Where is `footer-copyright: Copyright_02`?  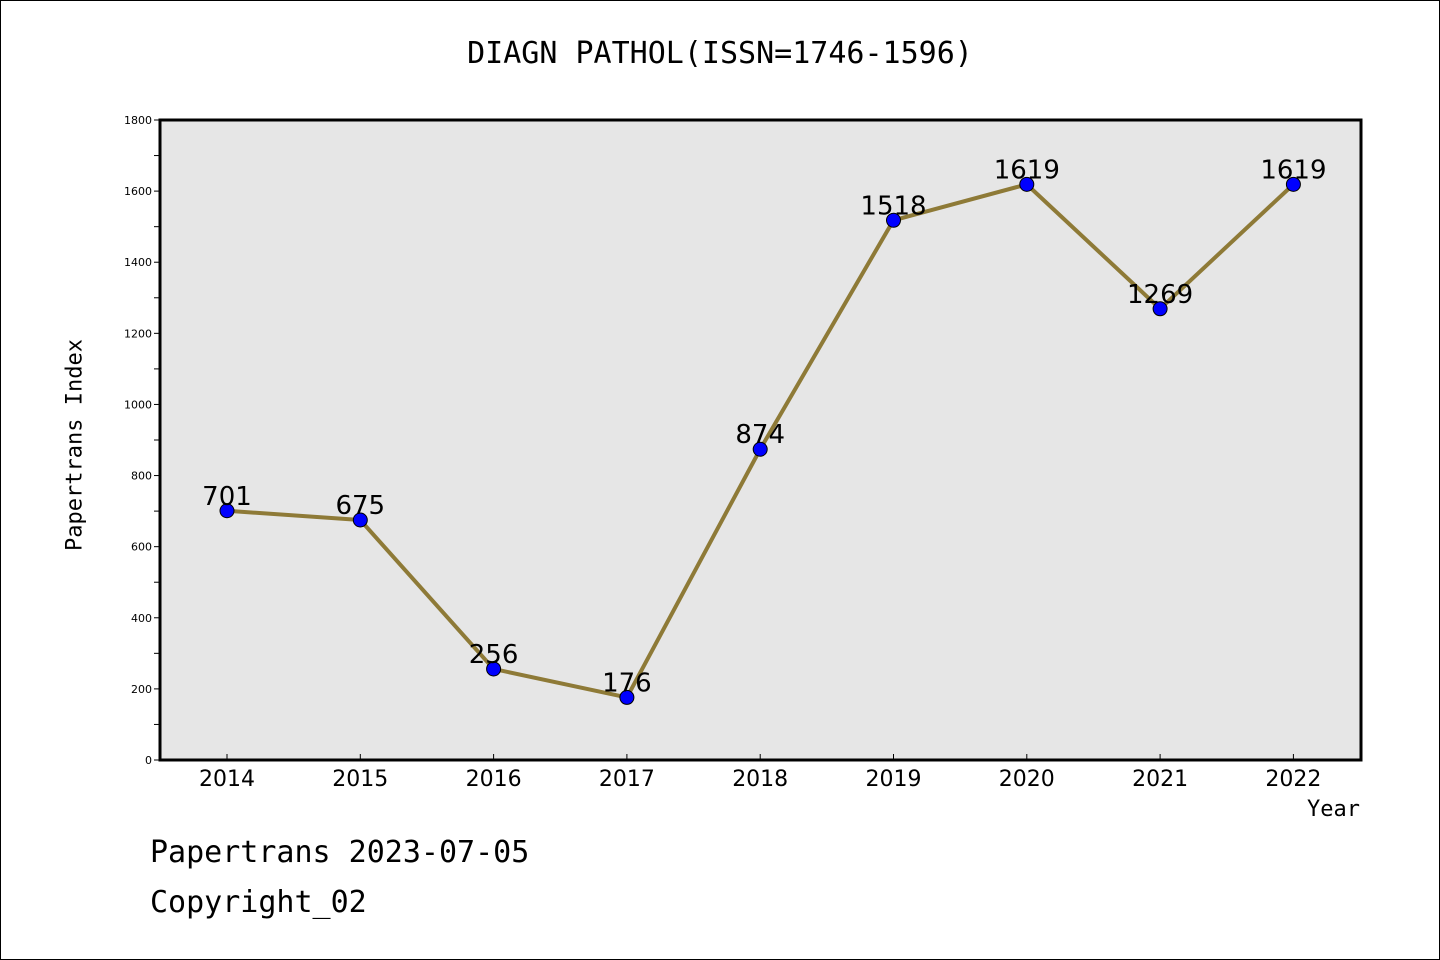 footer-copyright: Copyright_02 is located at coordinates (258, 902).